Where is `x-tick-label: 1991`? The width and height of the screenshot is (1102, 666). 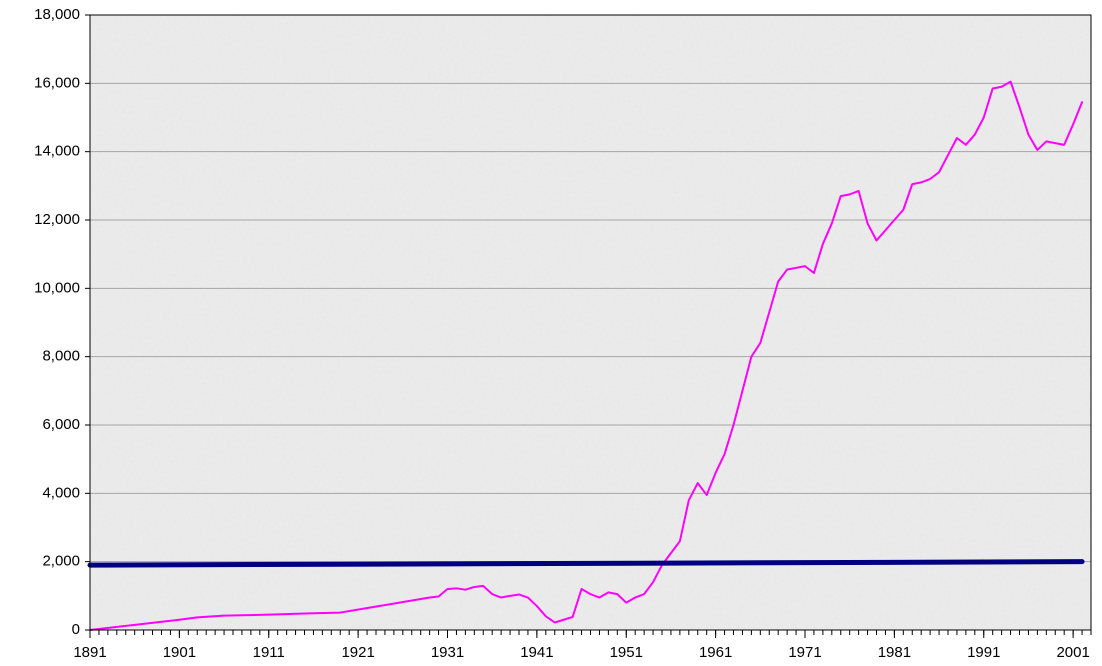 x-tick-label: 1991 is located at coordinates (983, 652).